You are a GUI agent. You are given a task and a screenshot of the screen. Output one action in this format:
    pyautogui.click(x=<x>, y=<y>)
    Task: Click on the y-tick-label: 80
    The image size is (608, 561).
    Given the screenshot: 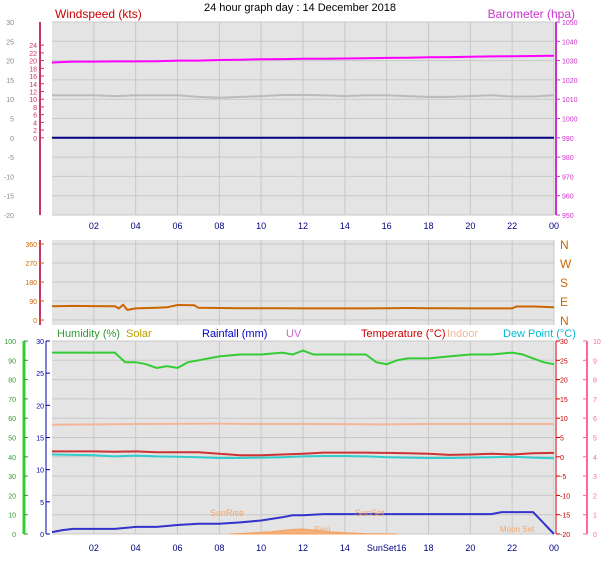 What is the action you would take?
    pyautogui.click(x=12, y=381)
    